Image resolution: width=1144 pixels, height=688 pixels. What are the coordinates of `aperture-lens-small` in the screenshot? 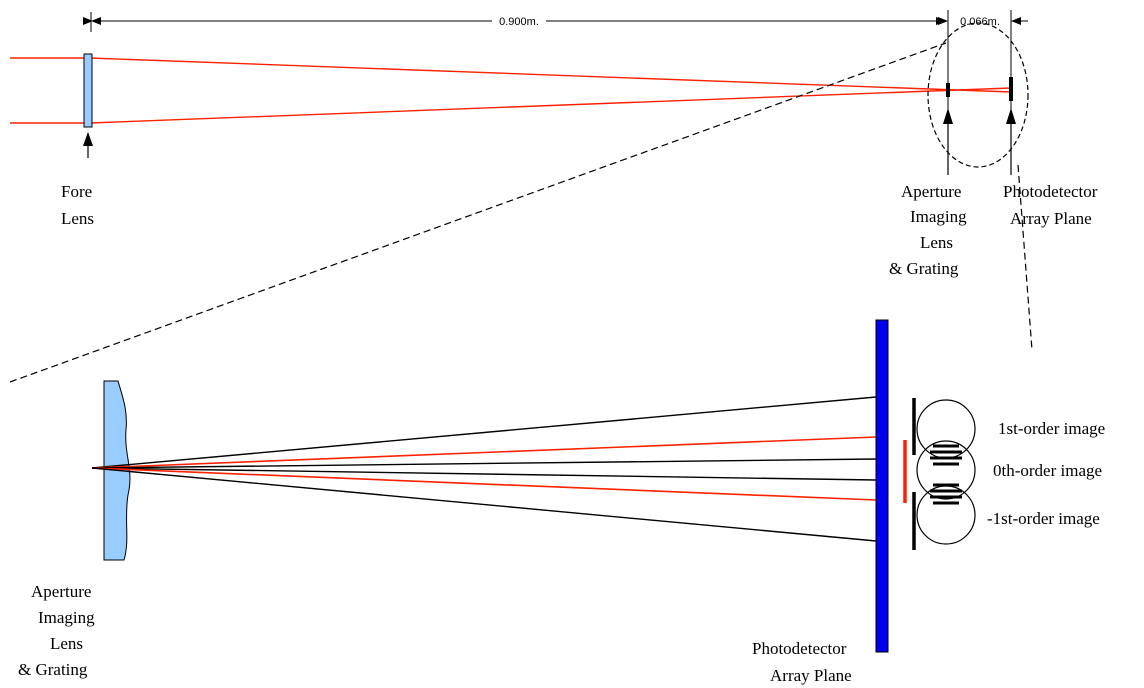 It's located at (948, 90).